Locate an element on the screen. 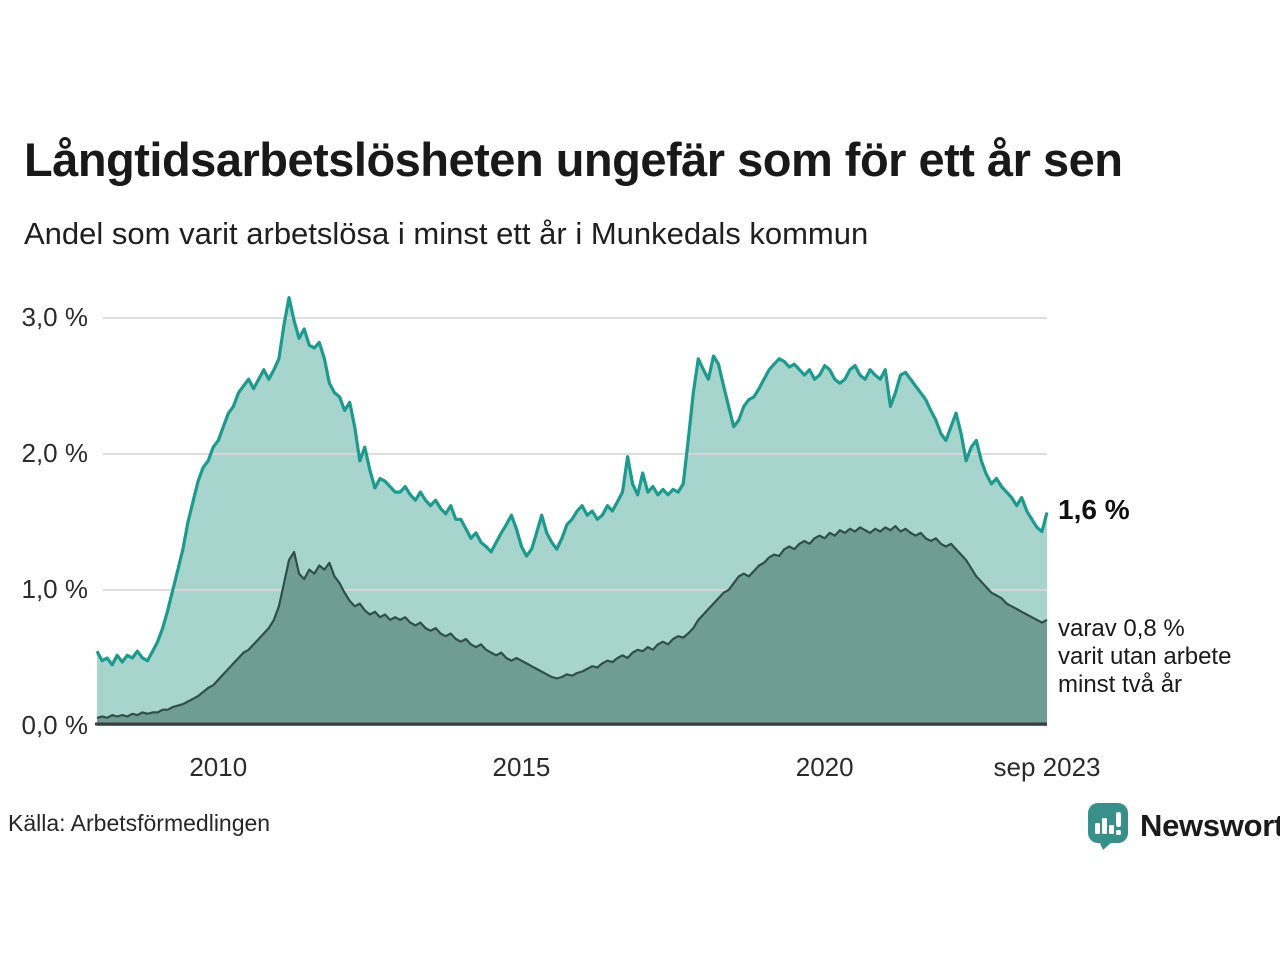 The width and height of the screenshot is (1280, 960). annotation-latest-total: 1,6 % is located at coordinates (1094, 509).